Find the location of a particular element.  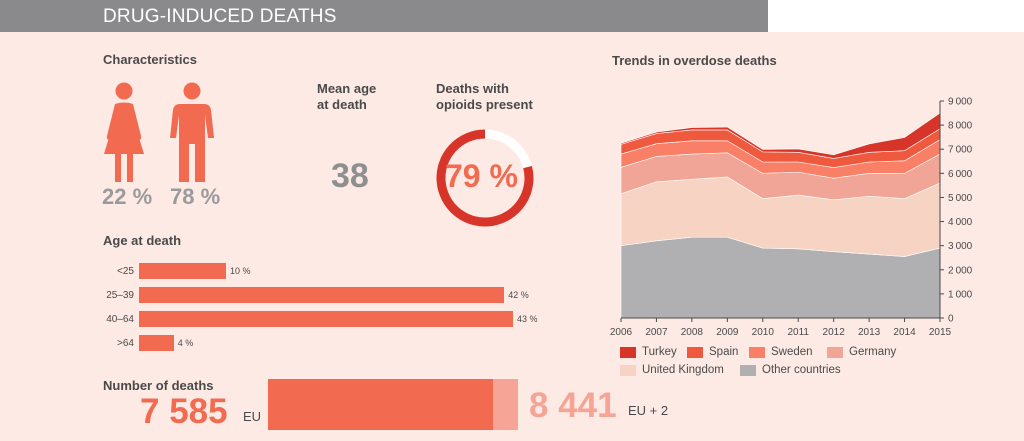

opioids-title-line1: Deaths with is located at coordinates (472, 88).